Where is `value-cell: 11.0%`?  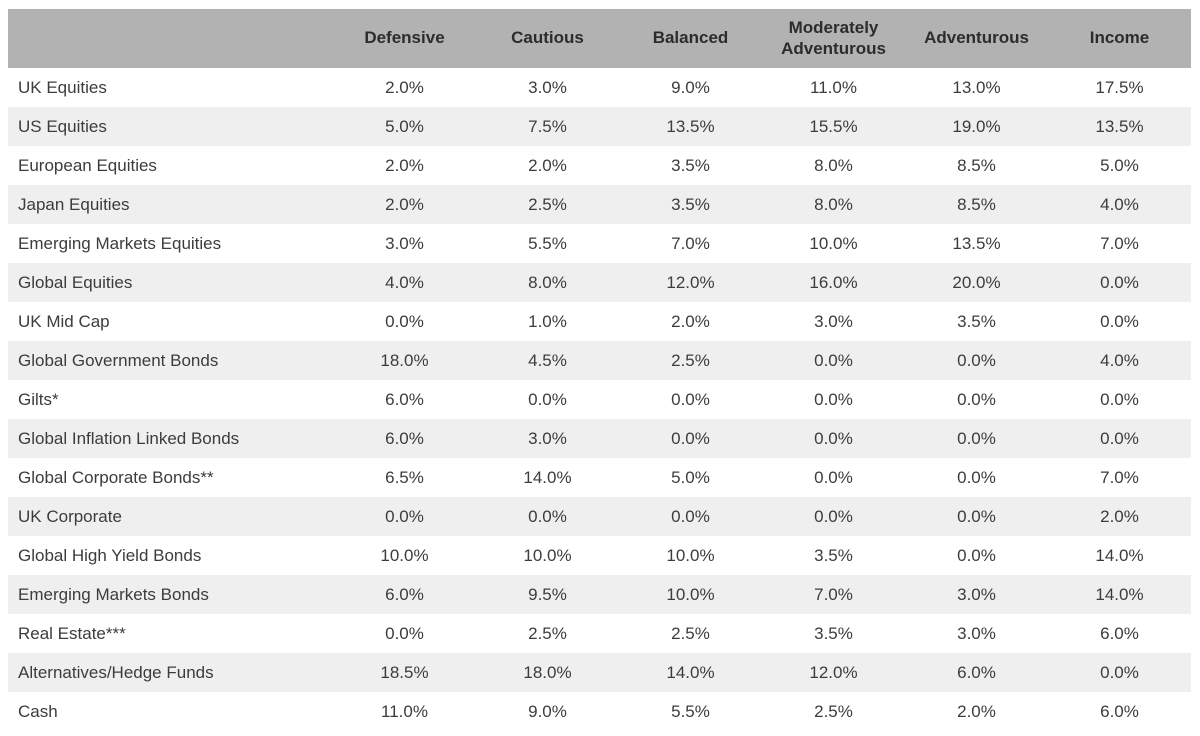
value-cell: 11.0% is located at coordinates (833, 87).